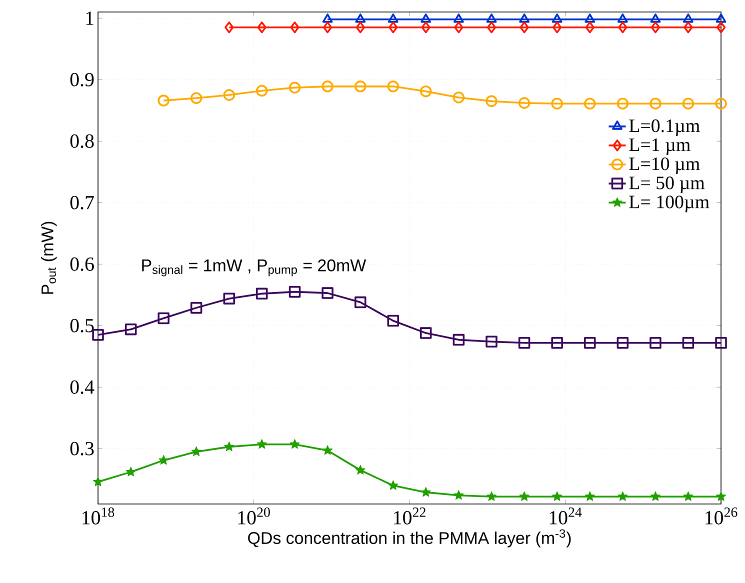 This screenshot has width=745, height=583. I want to click on y-tick-label: 0.9, so click(82, 79).